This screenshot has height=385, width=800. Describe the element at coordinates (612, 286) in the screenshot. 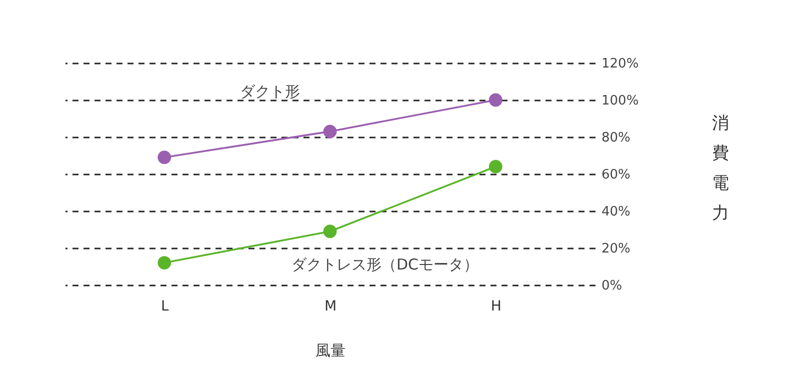

I see `y-tick-label: 0%` at that location.